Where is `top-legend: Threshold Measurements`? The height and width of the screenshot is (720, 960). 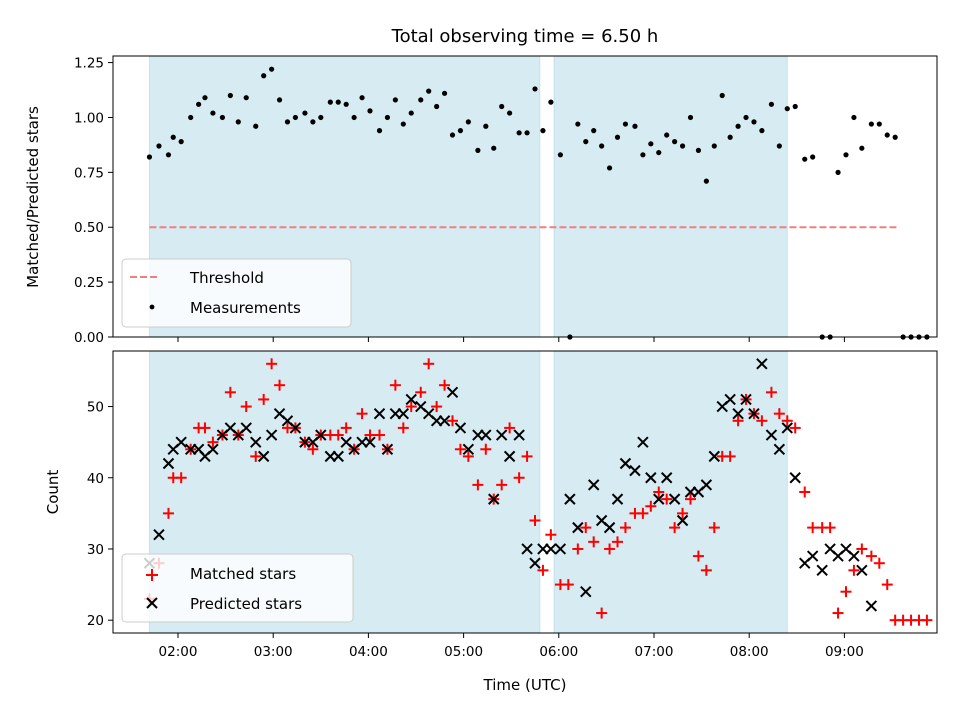
top-legend: Threshold Measurements is located at coordinates (236, 293).